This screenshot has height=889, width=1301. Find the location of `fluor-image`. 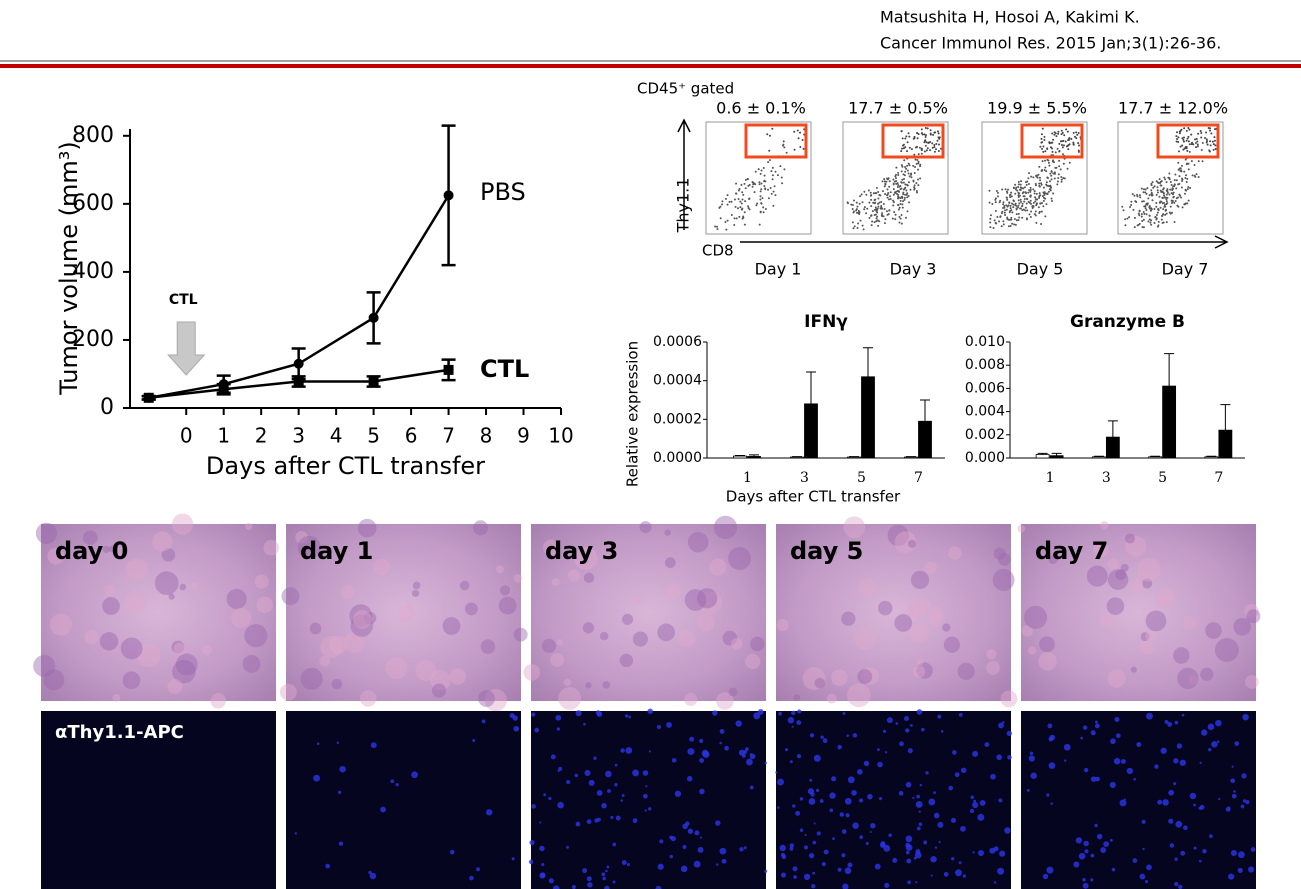

fluor-image is located at coordinates (1138, 800).